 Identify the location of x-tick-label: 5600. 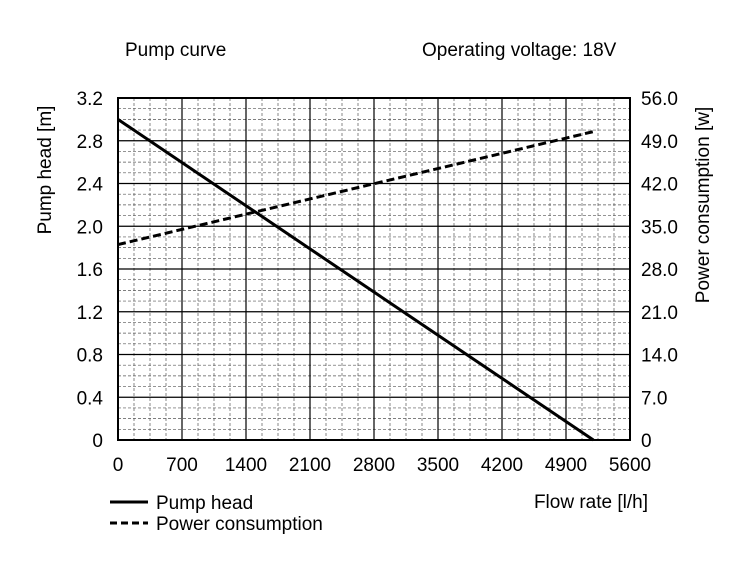
(630, 465).